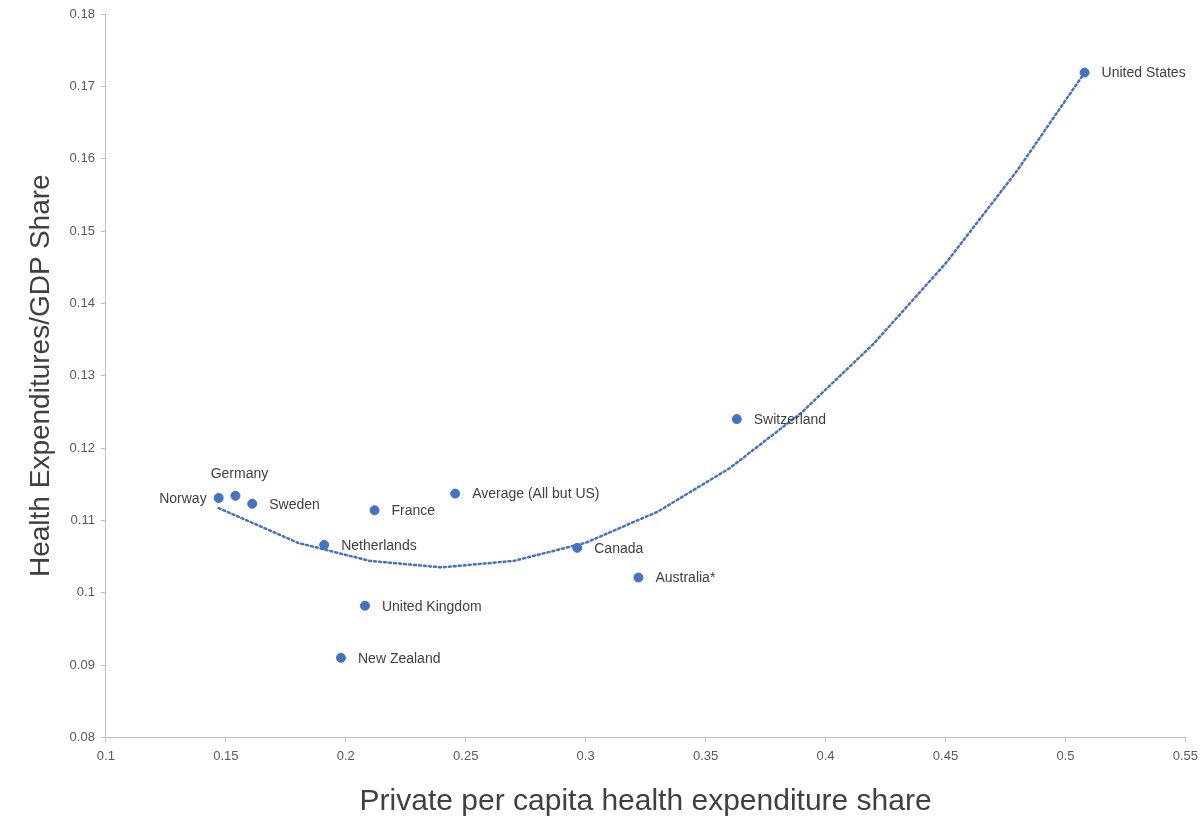  I want to click on y-axis-title: Health Expenditures/GDP Share, so click(39, 375).